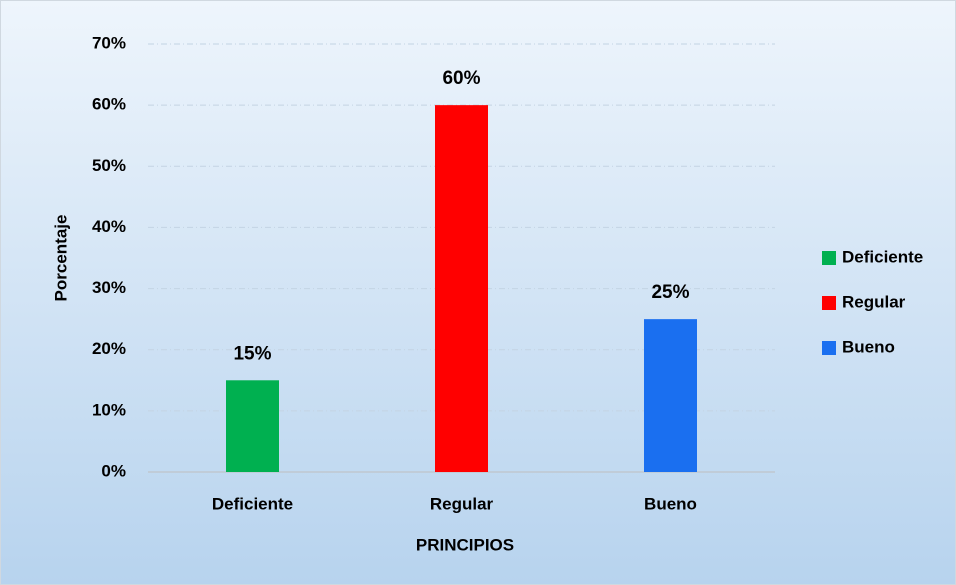  Describe the element at coordinates (465, 544) in the screenshot. I see `x-axis-title: PRINCIPIOS` at that location.